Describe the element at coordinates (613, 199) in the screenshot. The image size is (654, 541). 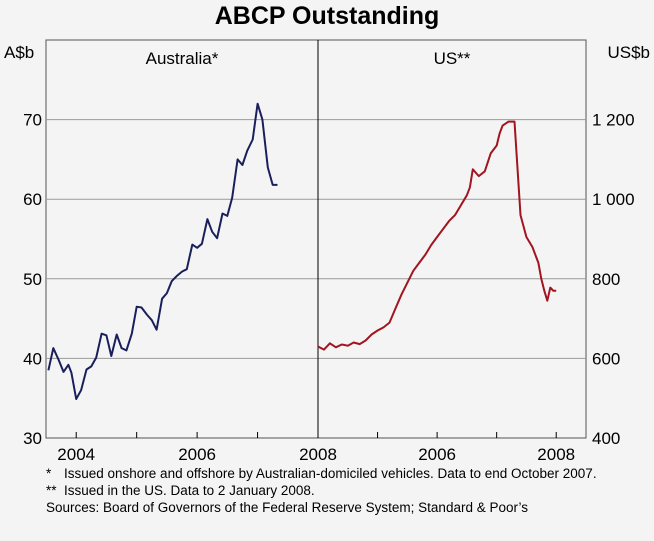
I see `y-tick-label: 1 000` at that location.